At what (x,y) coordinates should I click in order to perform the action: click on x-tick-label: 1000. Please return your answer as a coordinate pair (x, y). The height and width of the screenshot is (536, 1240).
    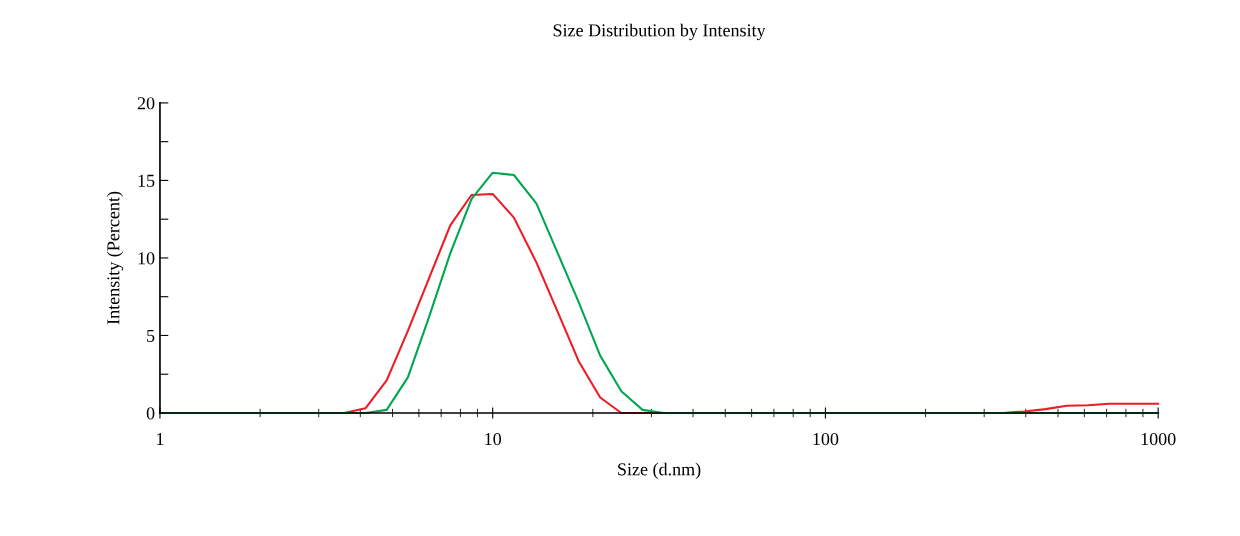
    Looking at the image, I should click on (1158, 439).